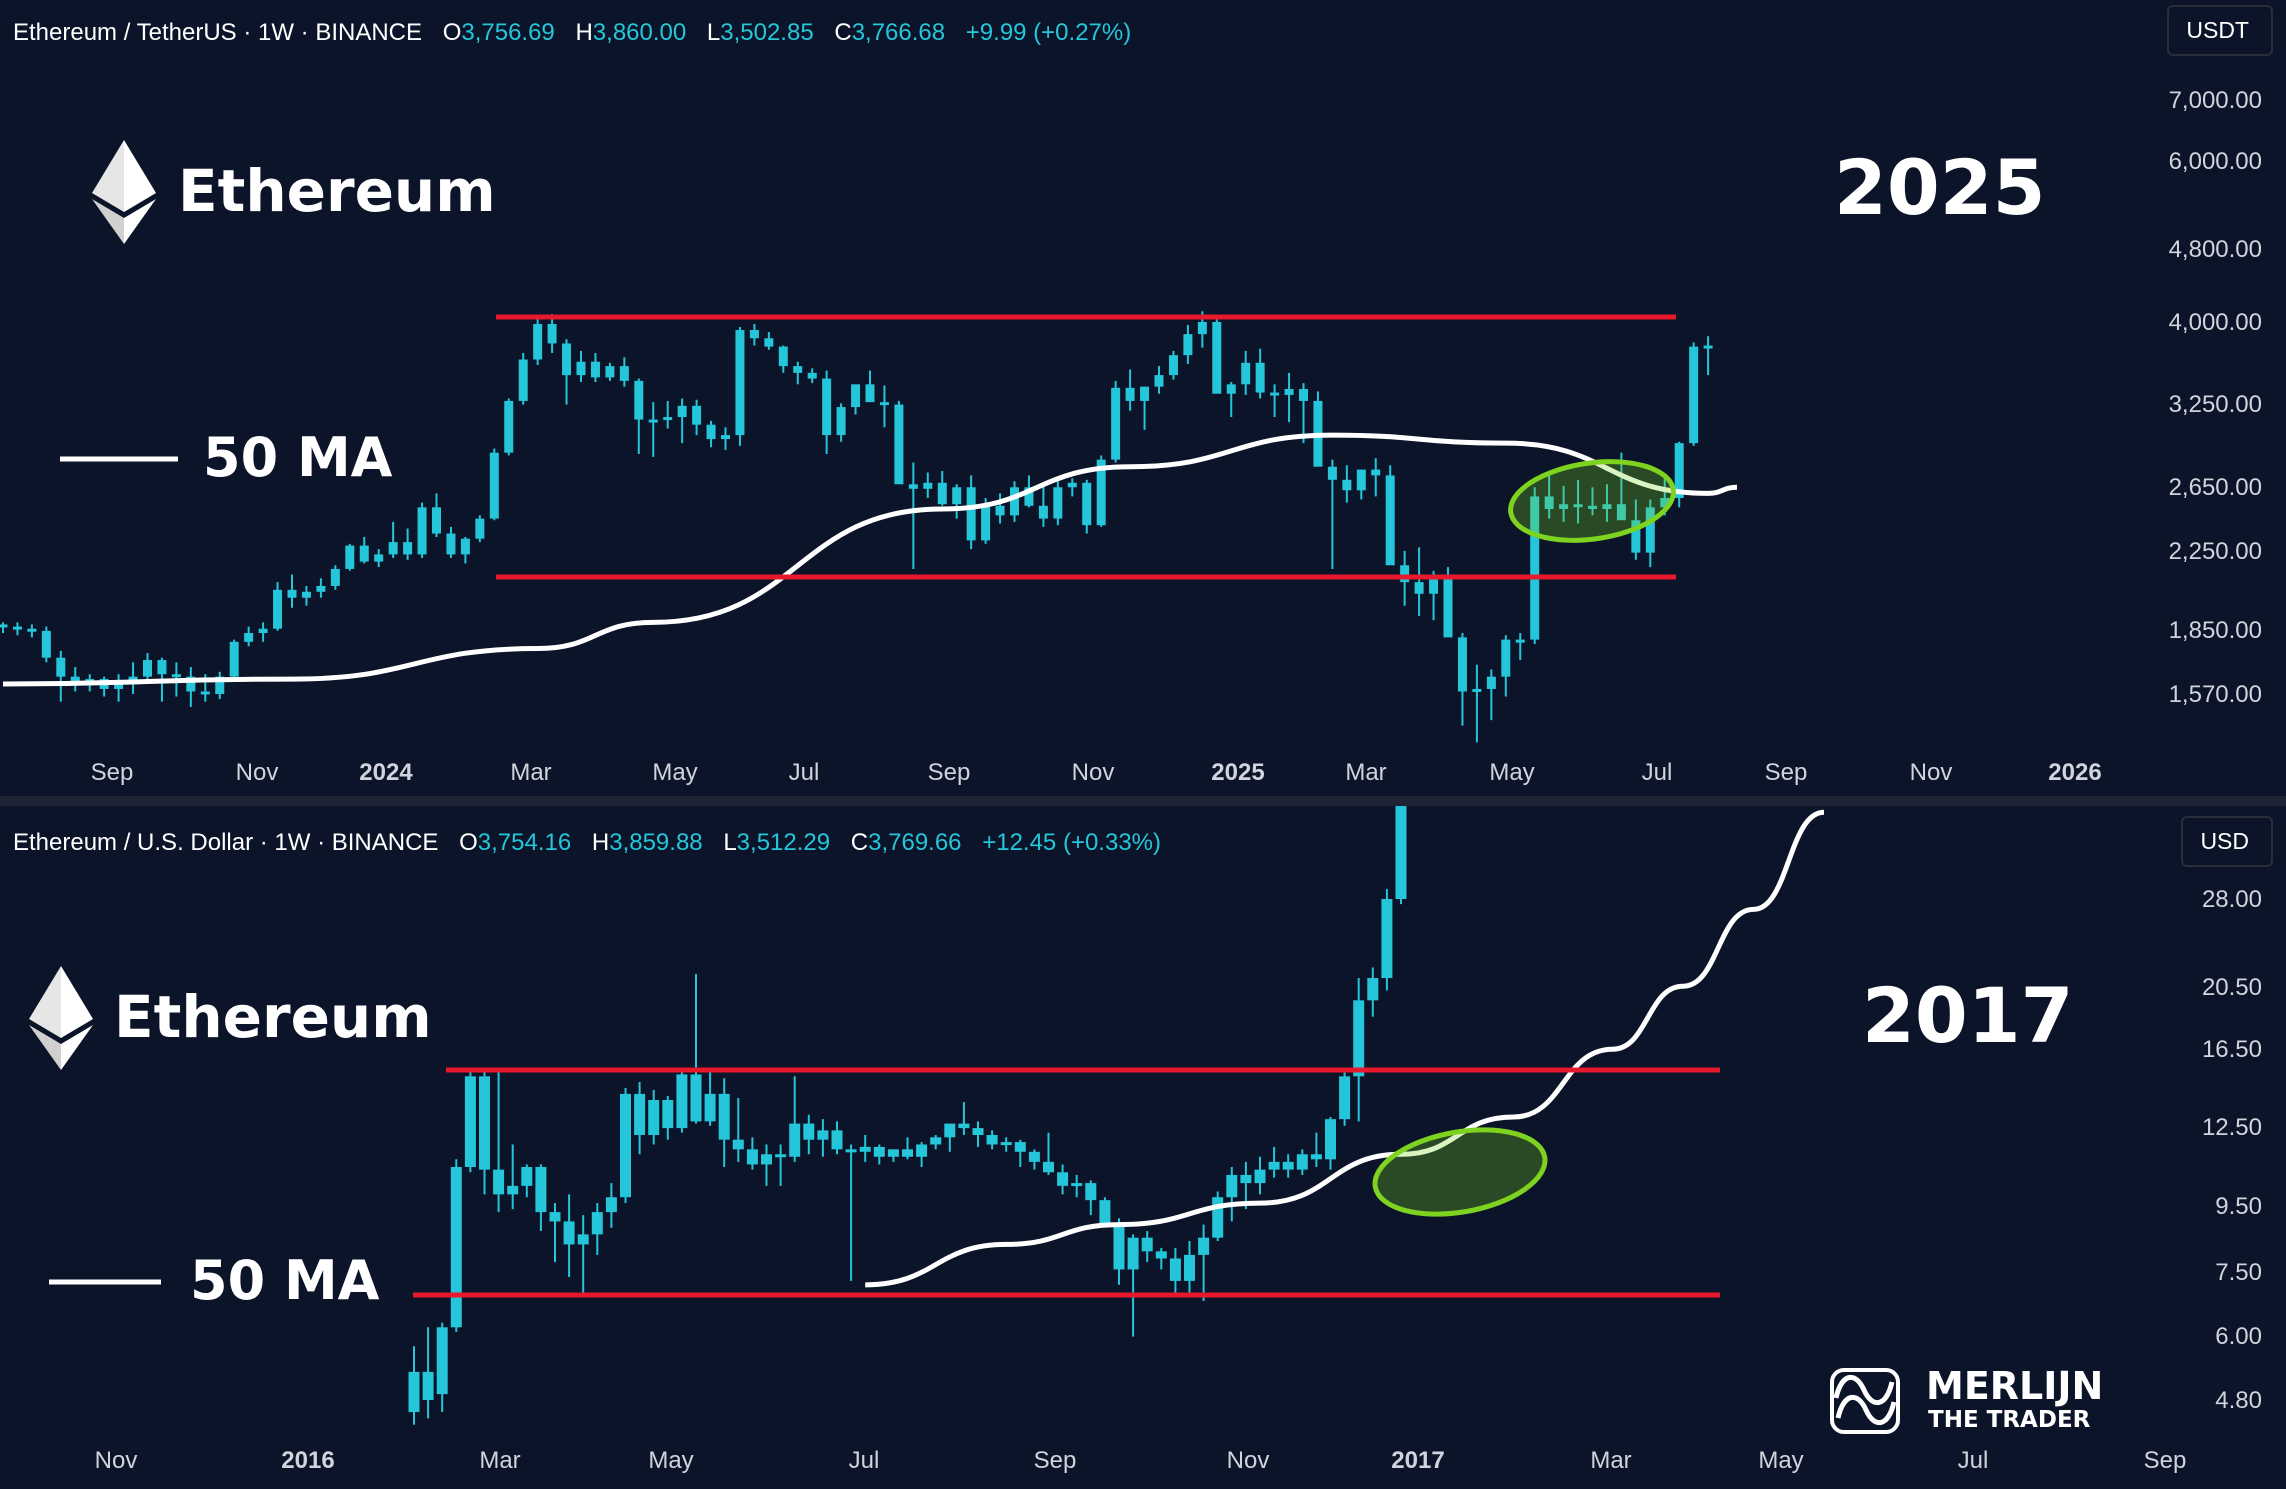  I want to click on bottom-price-tick: 9.50, so click(2238, 1206).